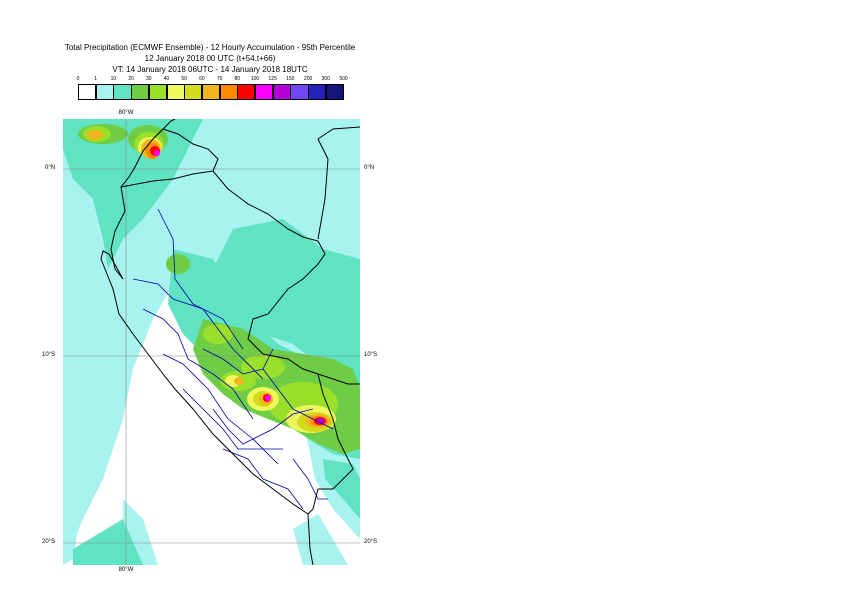 The width and height of the screenshot is (842, 596). I want to click on legend-tick-label: 80, so click(237, 79).